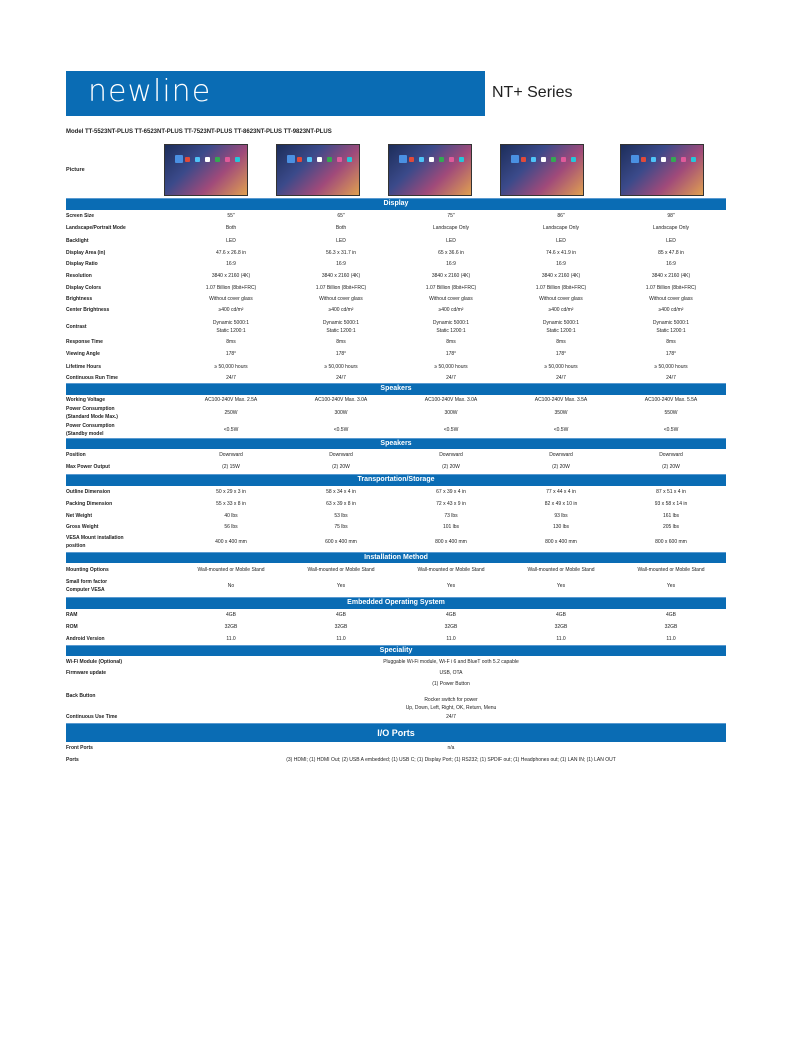  What do you see at coordinates (341, 541) in the screenshot?
I see `spec-value: 600 x 400 mm` at bounding box center [341, 541].